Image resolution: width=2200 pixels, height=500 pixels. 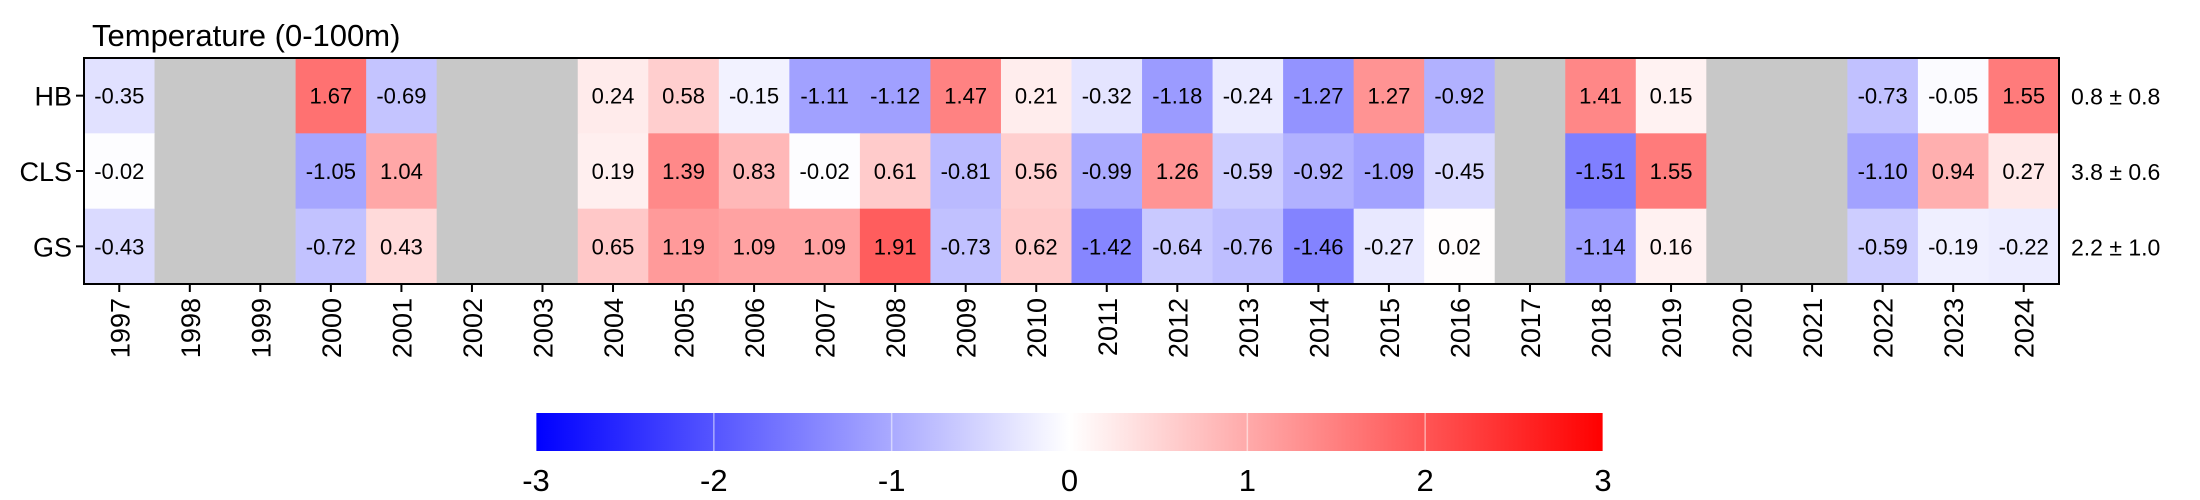 I want to click on cell-value-label: 0.16, so click(x=1671, y=246).